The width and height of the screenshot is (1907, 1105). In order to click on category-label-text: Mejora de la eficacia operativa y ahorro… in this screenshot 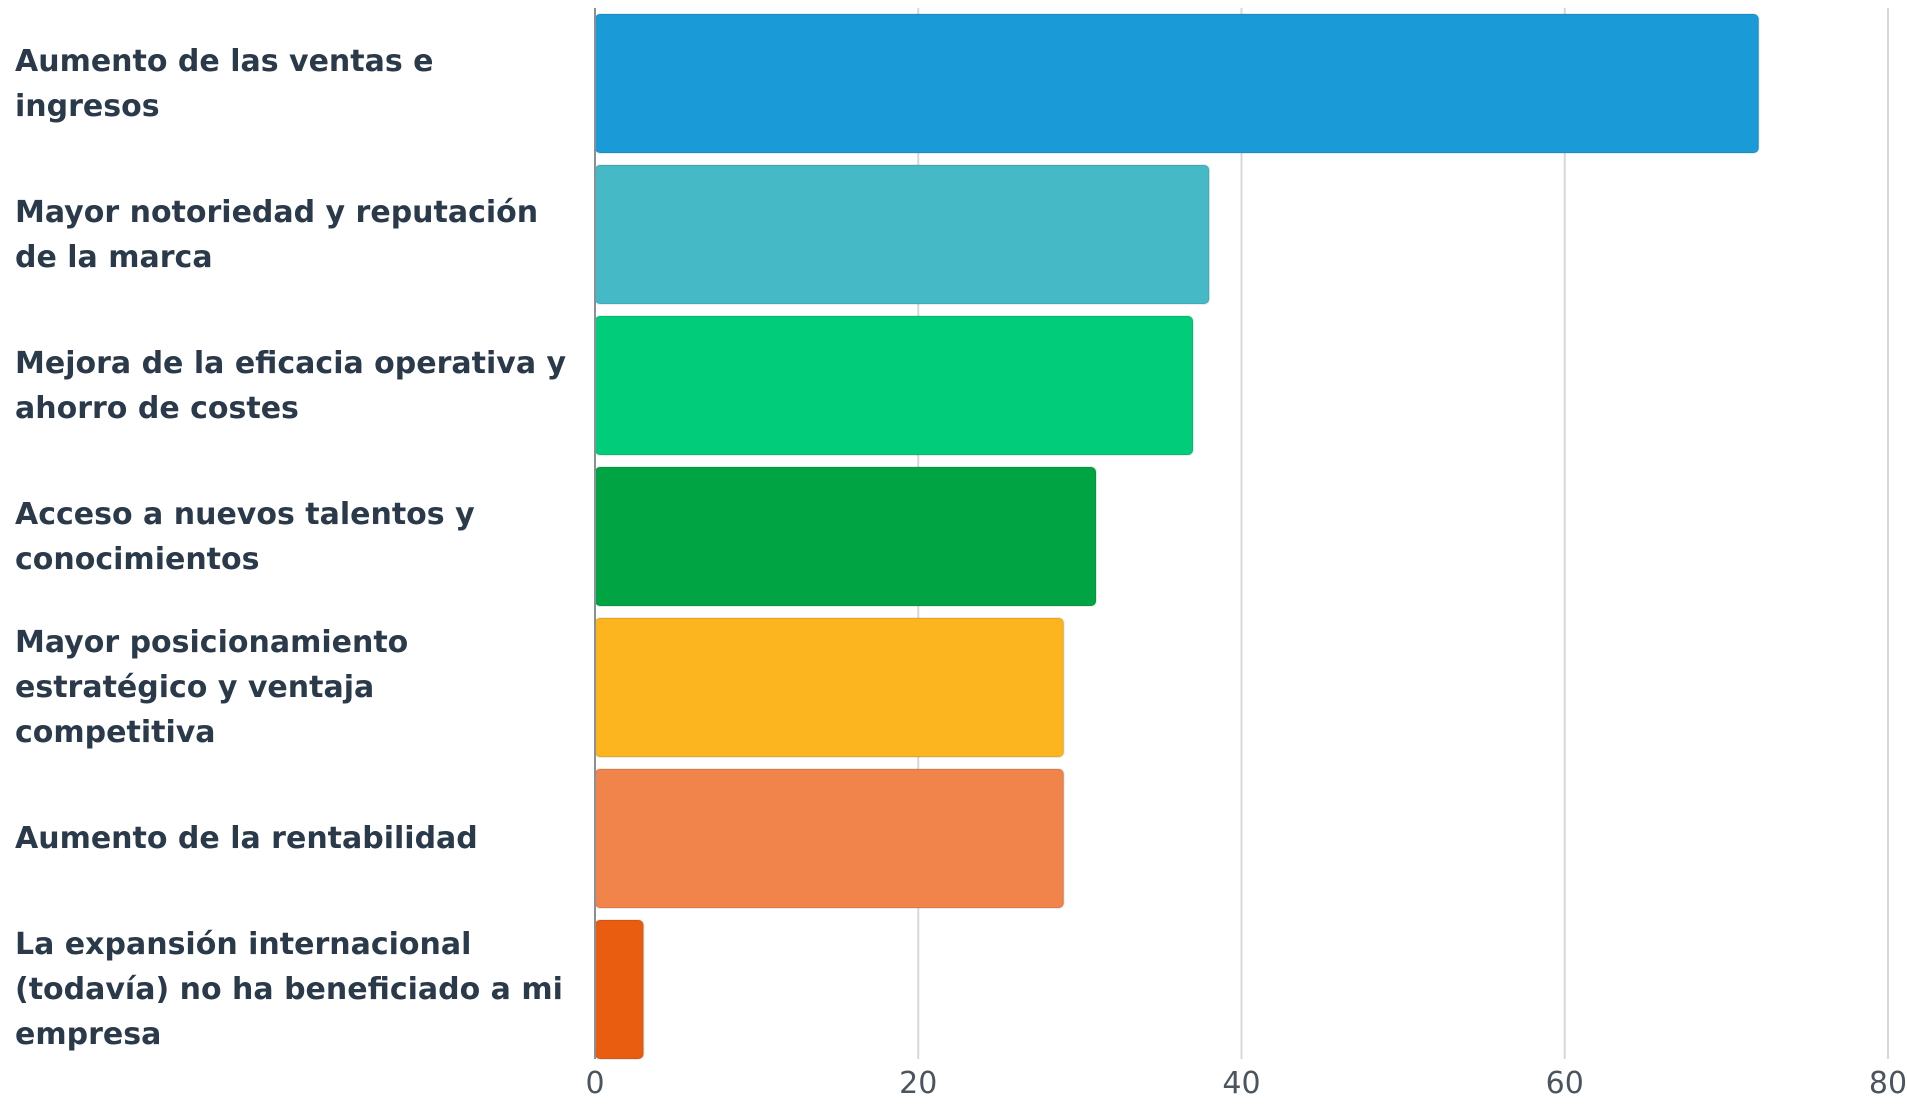, I will do `click(291, 385)`.